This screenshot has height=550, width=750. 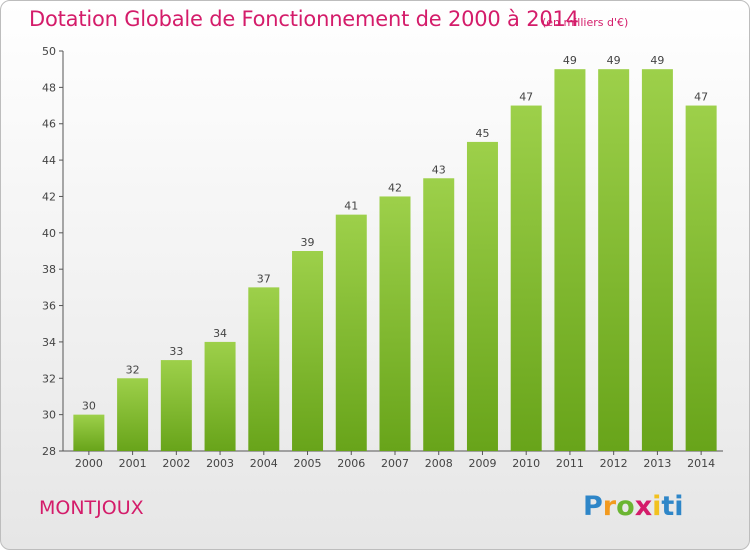 What do you see at coordinates (482, 463) in the screenshot?
I see `x-tick-label-2009: 2009` at bounding box center [482, 463].